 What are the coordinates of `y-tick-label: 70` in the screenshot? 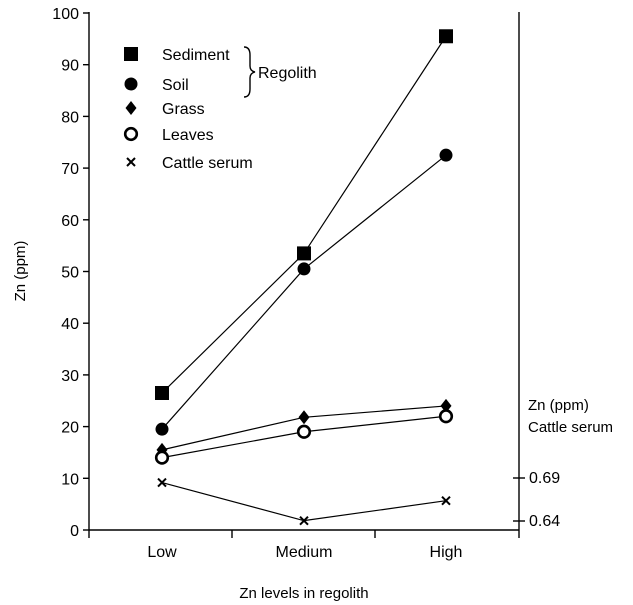 It's located at (70, 169).